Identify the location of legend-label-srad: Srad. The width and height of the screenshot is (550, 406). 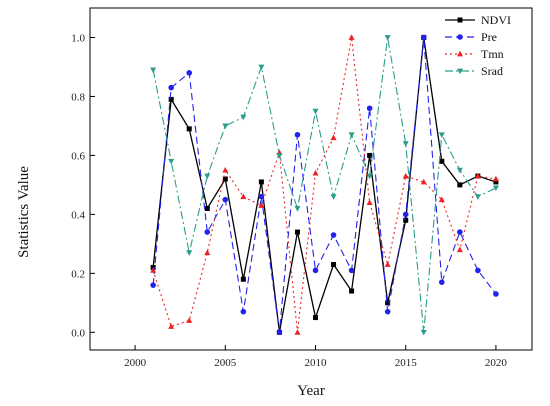
(492, 71).